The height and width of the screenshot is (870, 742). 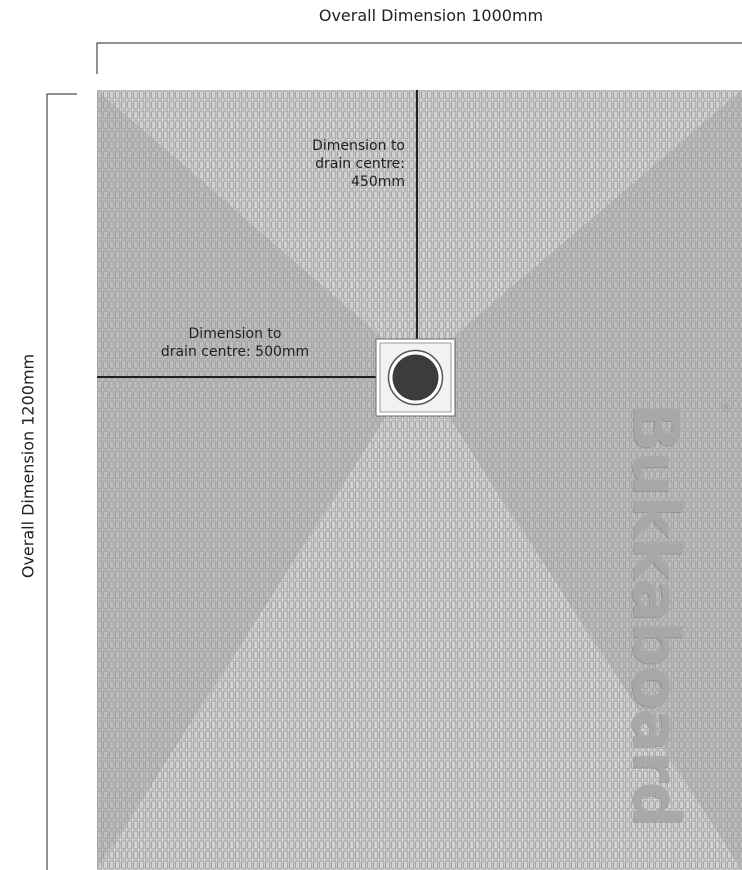 What do you see at coordinates (378, 182) in the screenshot?
I see `drain-vertical-line-3: 450mm` at bounding box center [378, 182].